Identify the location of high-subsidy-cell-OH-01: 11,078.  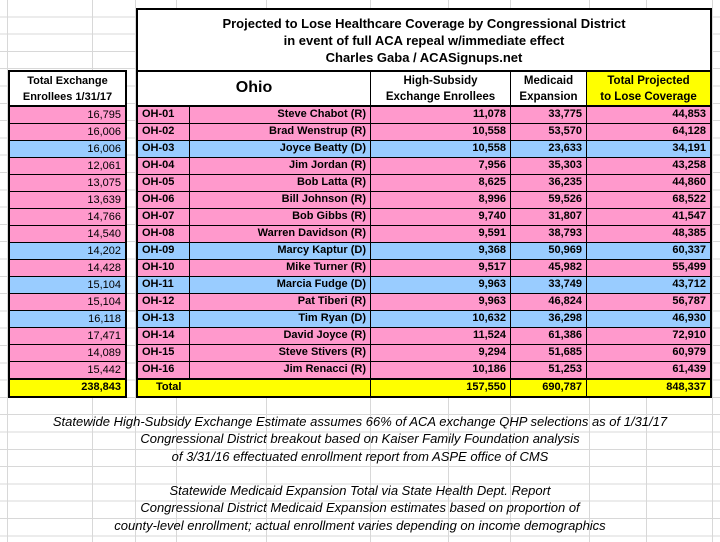
(441, 115).